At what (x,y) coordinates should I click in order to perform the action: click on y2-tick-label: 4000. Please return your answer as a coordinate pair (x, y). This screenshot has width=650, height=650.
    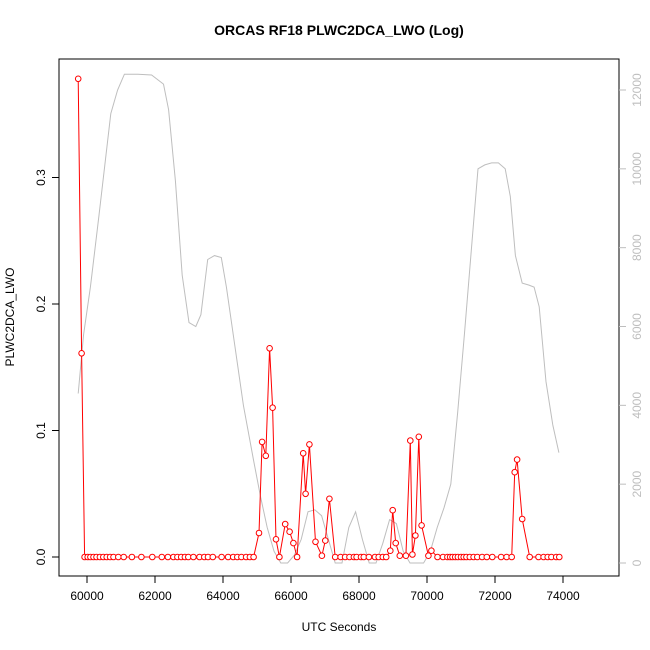
    Looking at the image, I should click on (637, 405).